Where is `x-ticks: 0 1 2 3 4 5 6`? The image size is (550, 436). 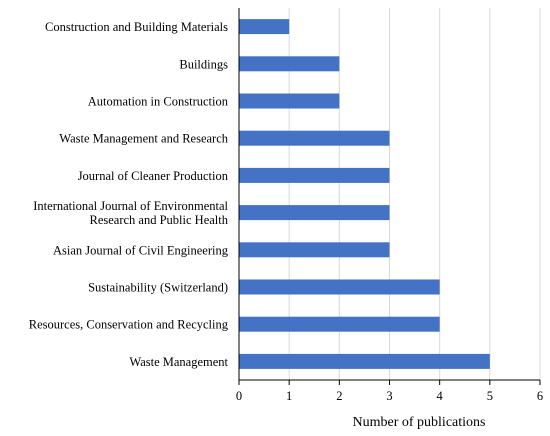
x-ticks: 0 1 2 3 4 5 6 is located at coordinates (389, 391).